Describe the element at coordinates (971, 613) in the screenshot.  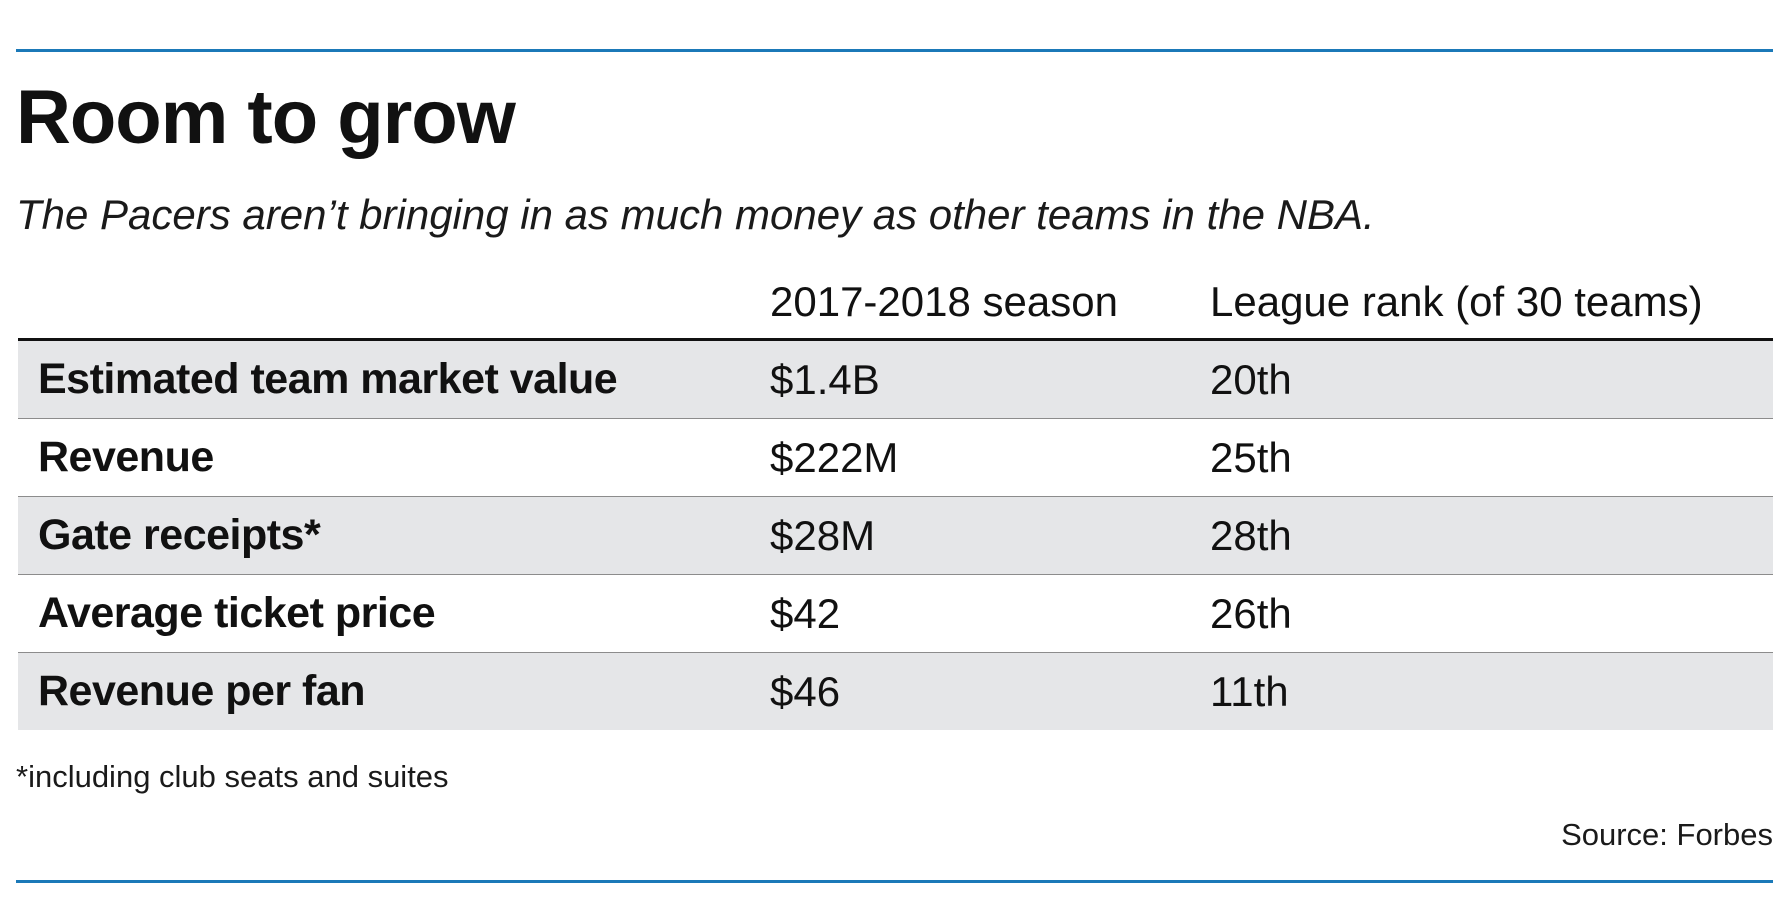
I see `row-value: $42` at that location.